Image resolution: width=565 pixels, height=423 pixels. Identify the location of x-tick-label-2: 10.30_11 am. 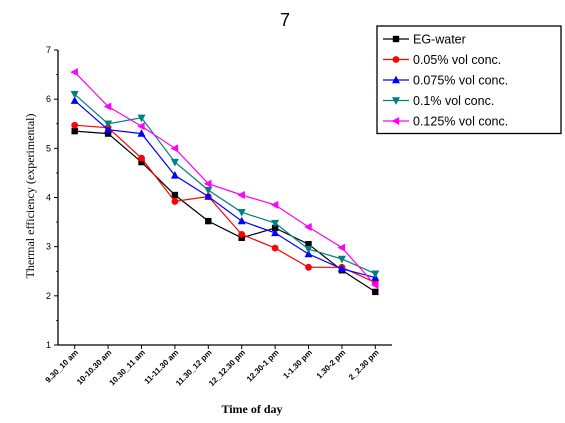
(127, 367).